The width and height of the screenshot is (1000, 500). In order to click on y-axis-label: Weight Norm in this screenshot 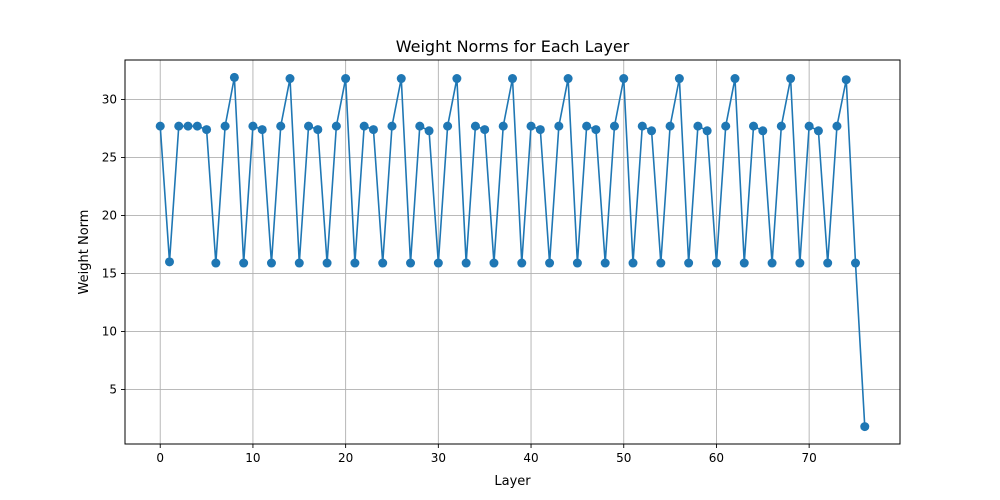, I will do `click(84, 252)`.